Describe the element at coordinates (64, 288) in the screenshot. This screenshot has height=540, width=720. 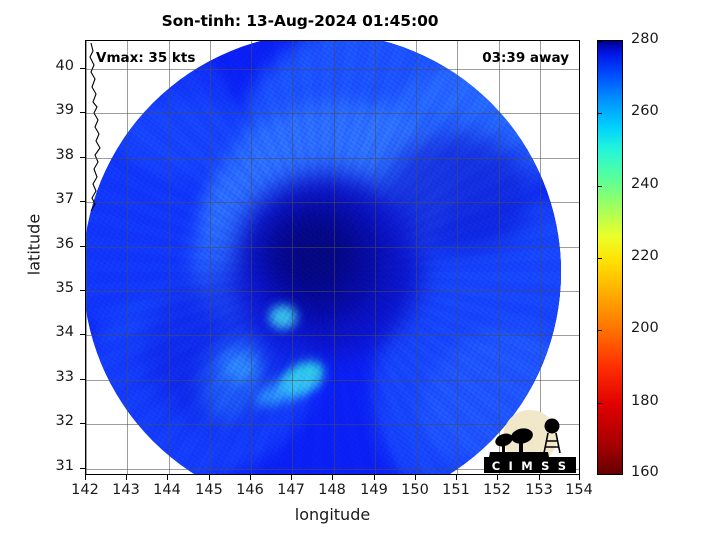
I see `ytick-label: 35` at that location.